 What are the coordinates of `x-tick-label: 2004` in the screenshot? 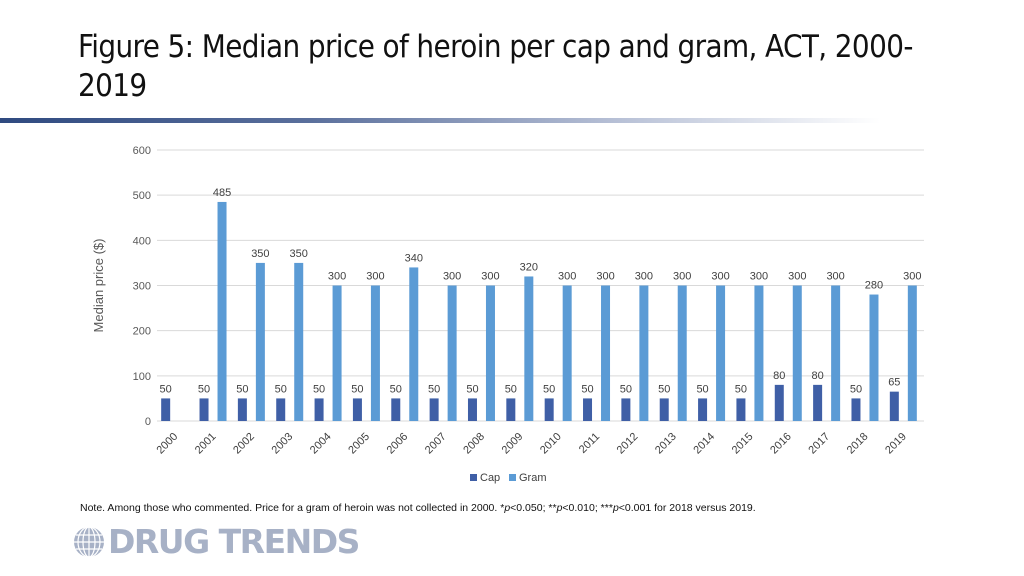 It's located at (321, 444).